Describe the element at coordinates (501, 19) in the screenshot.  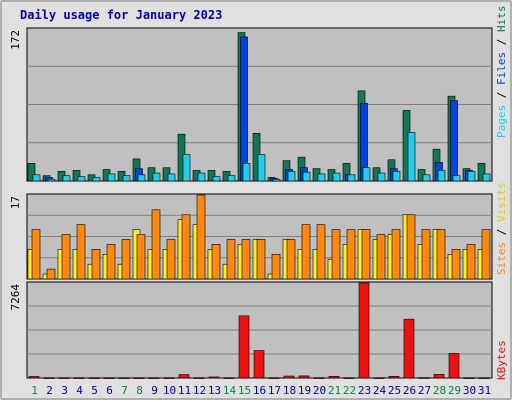
I see `legend-top-hits: Hits` at that location.